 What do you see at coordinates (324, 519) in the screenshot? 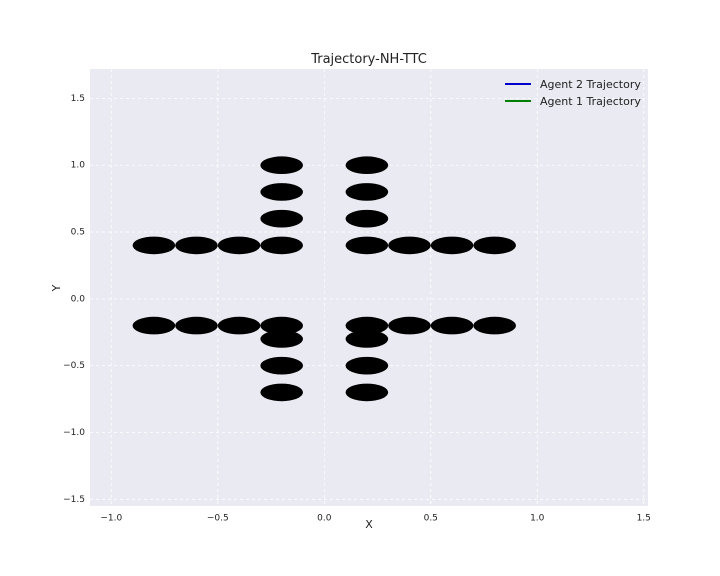
I see `x-tick-label: 0.0` at bounding box center [324, 519].